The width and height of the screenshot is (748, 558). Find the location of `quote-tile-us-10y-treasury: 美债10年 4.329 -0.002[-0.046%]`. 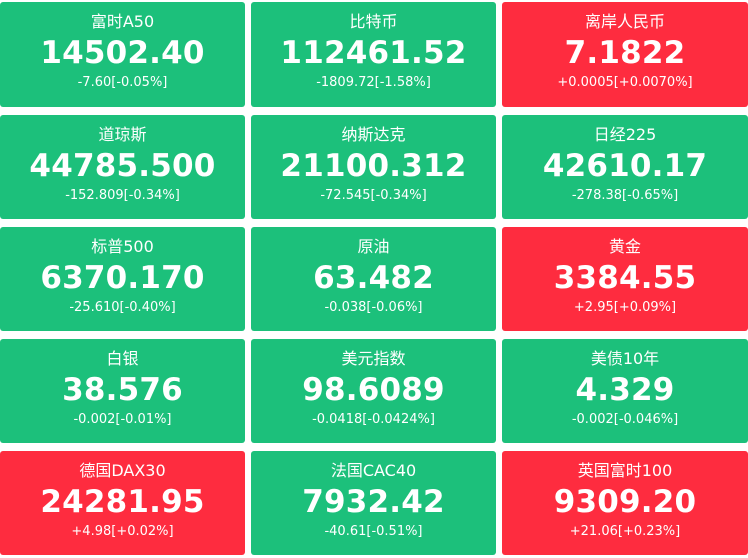

quote-tile-us-10y-treasury: 美债10年 4.329 -0.002[-0.046%] is located at coordinates (625, 391).